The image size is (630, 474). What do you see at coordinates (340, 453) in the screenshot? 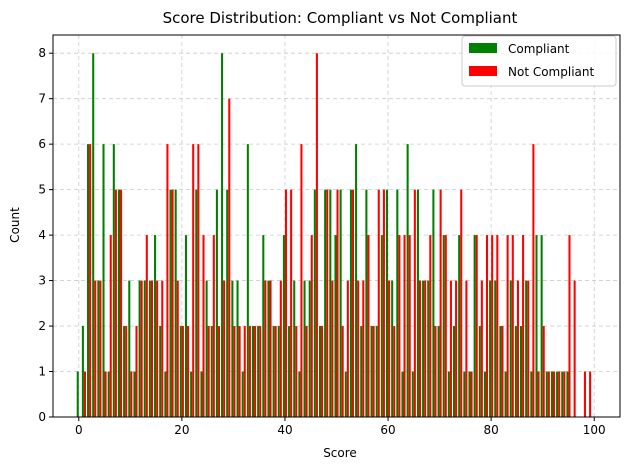
I see `x-axis-label: Score` at bounding box center [340, 453].